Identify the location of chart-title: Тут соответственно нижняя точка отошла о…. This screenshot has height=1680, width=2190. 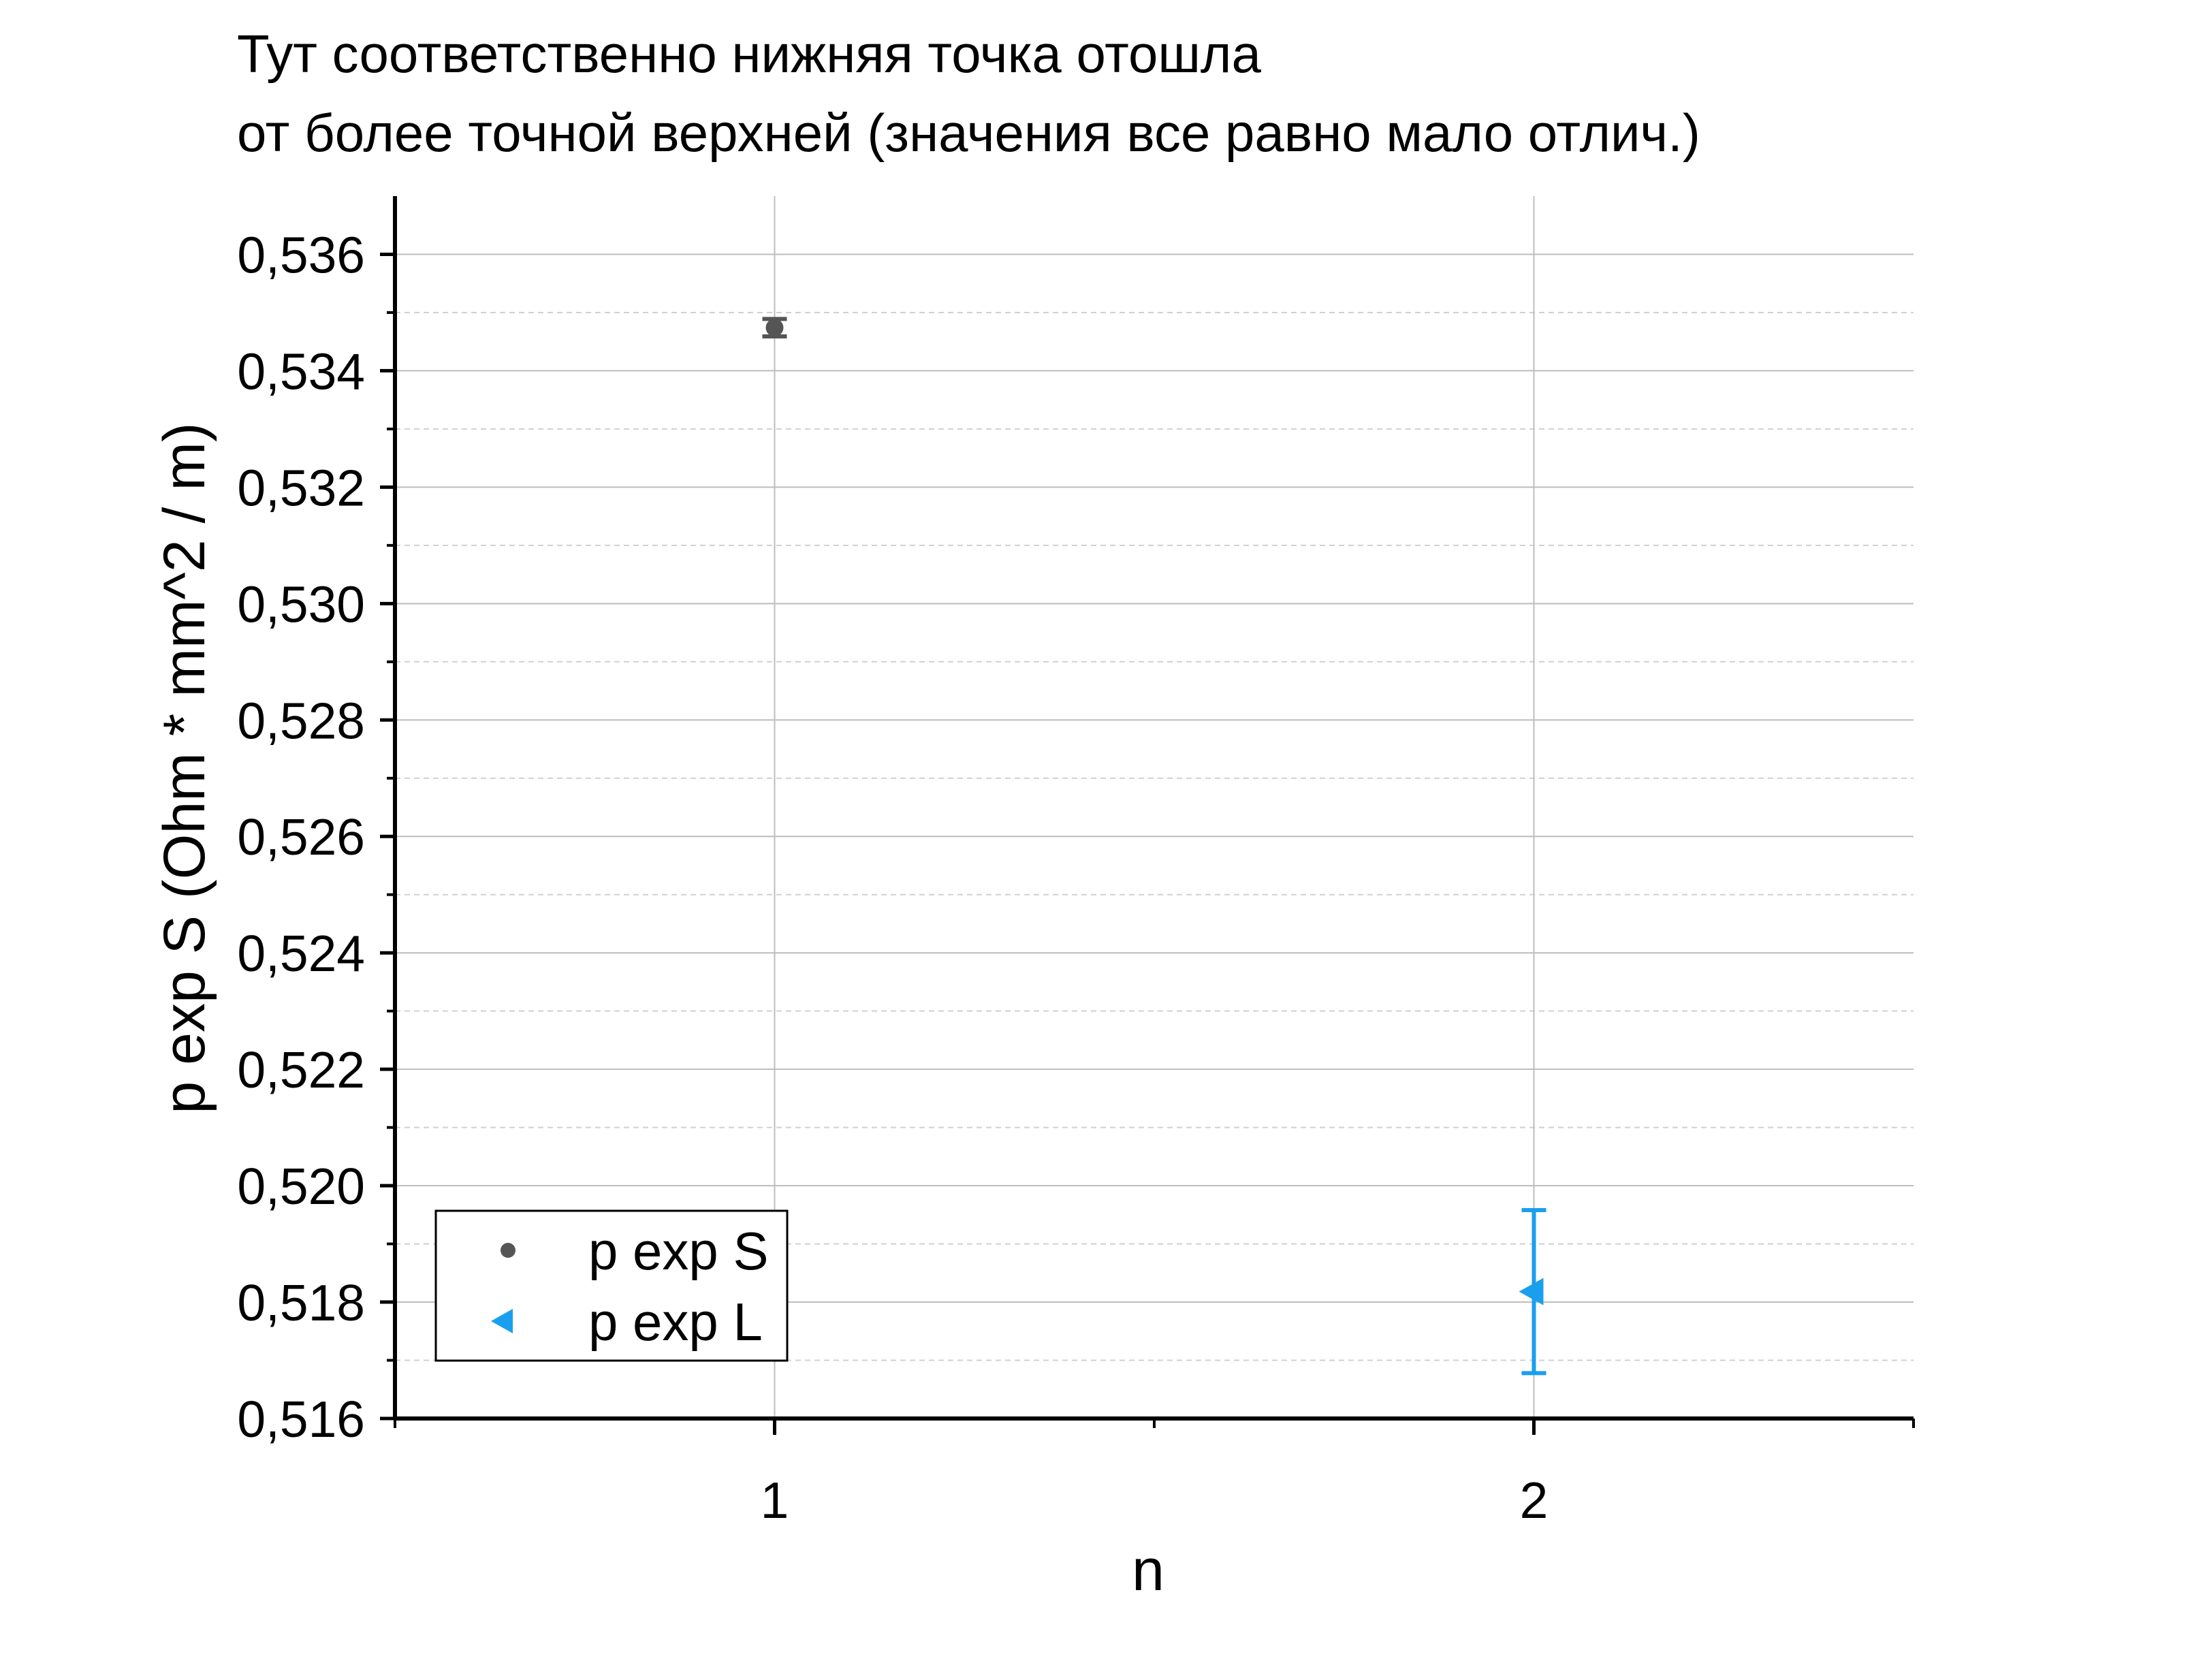
(968, 93).